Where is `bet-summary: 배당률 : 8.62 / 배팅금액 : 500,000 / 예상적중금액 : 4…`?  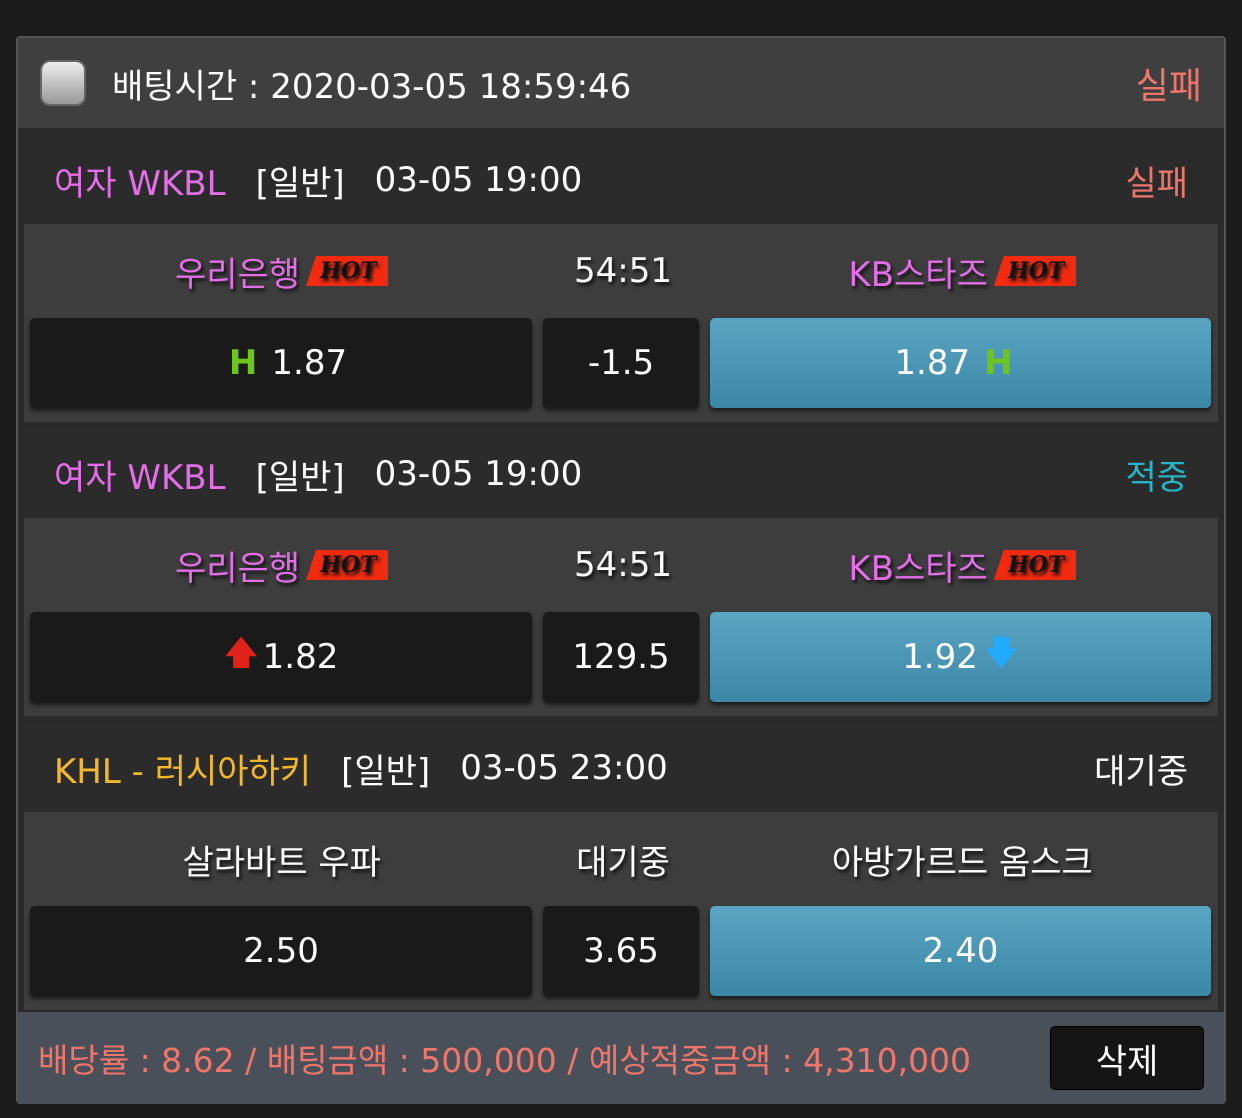
bet-summary: 배당률 : 8.62 / 배팅금액 : 500,000 / 예상적중금액 : 4… is located at coordinates (505, 1060).